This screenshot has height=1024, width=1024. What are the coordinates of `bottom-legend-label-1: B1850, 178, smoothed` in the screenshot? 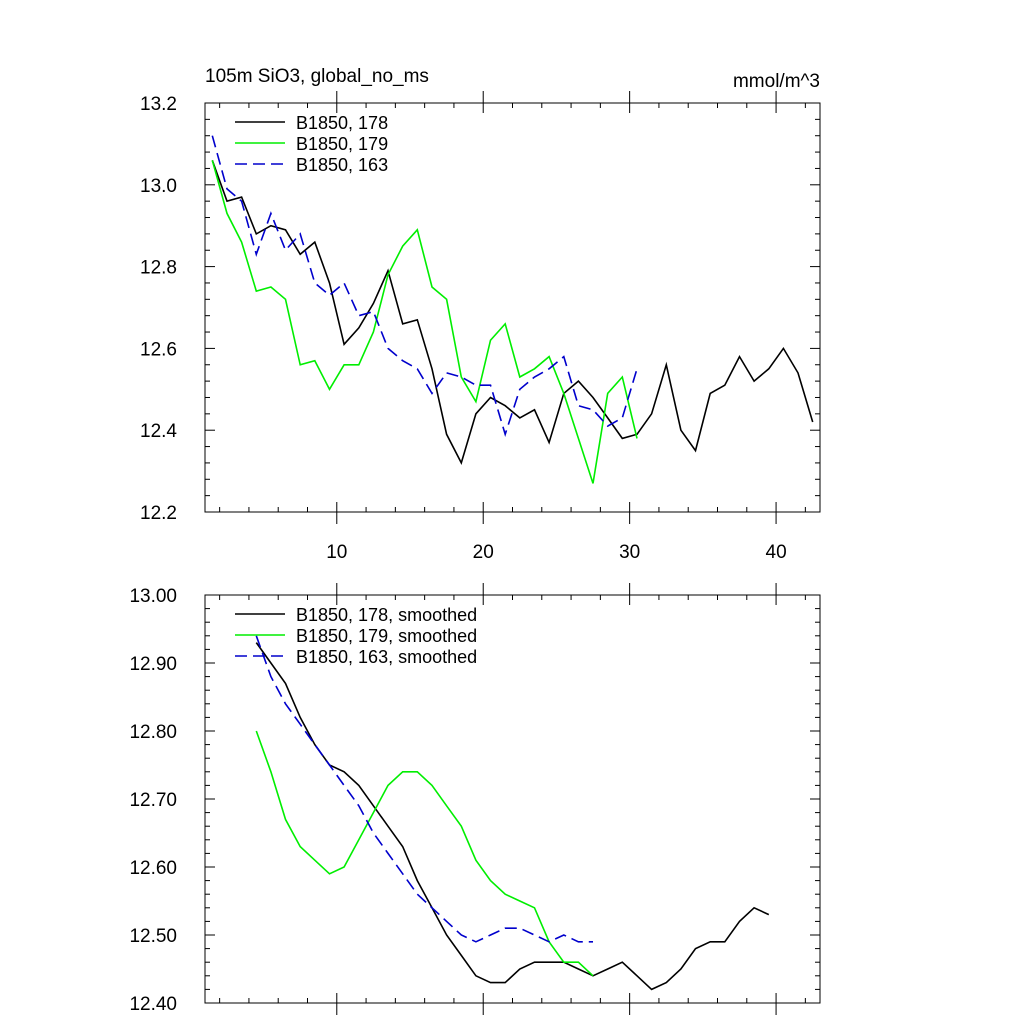 It's located at (386, 615).